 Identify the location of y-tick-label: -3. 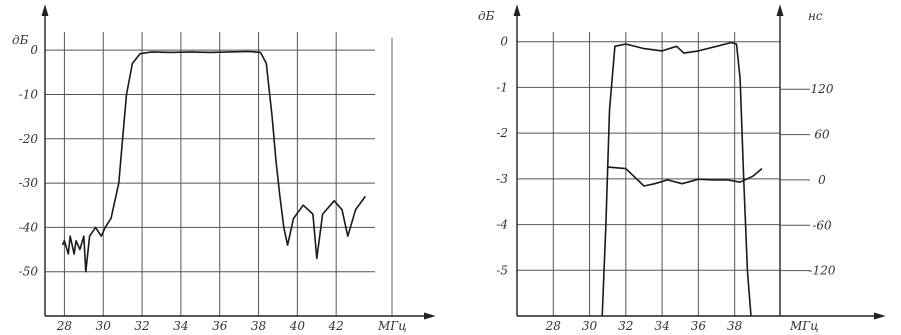
(502, 179).